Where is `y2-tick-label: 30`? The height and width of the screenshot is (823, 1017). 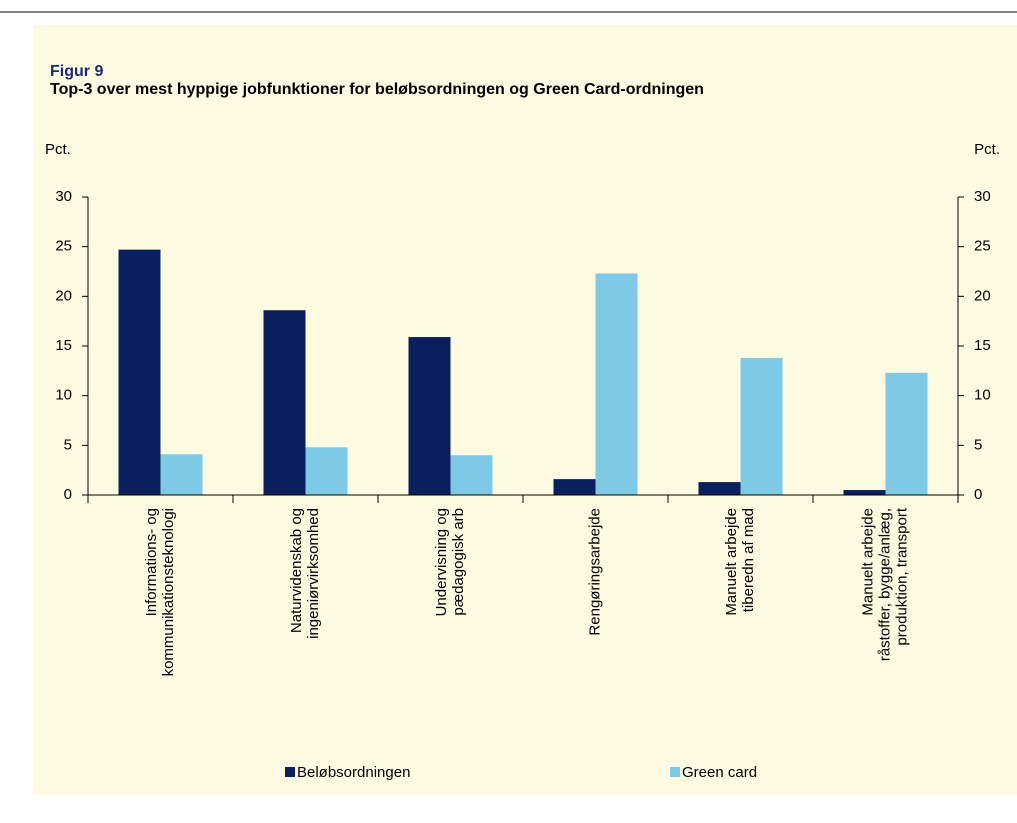 y2-tick-label: 30 is located at coordinates (982, 196).